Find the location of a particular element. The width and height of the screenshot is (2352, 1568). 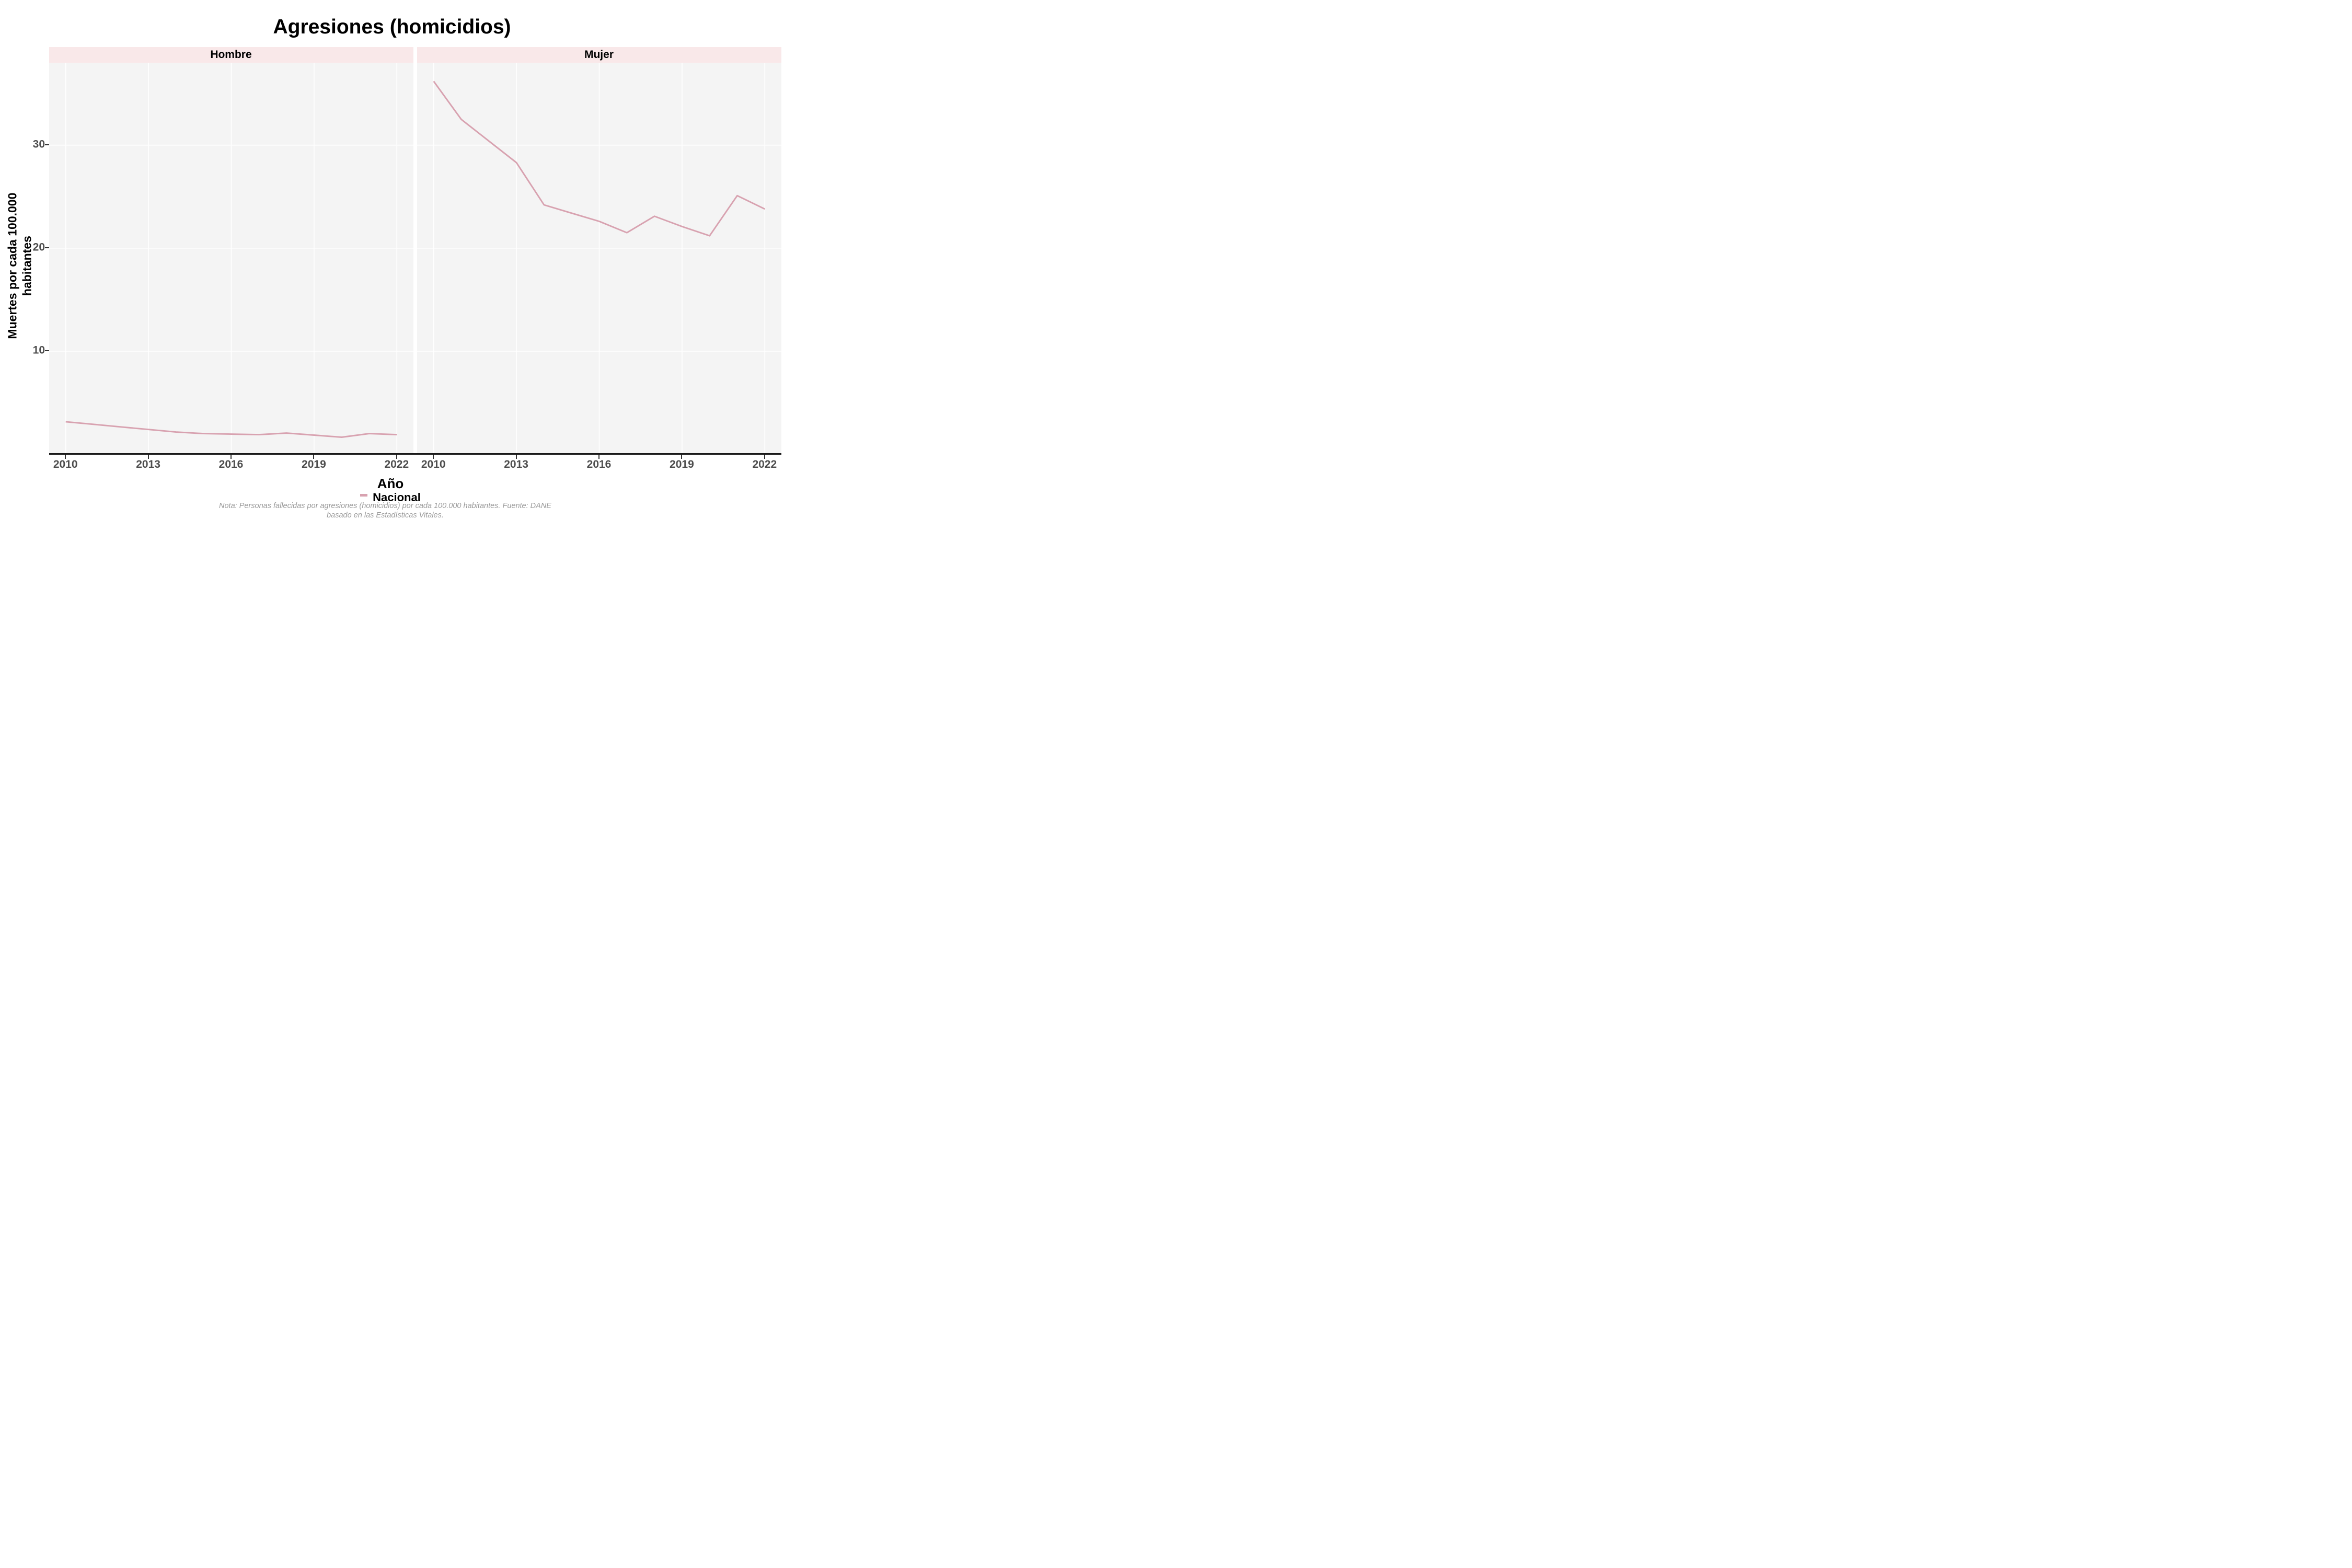

x-axis-title: Año is located at coordinates (390, 483).